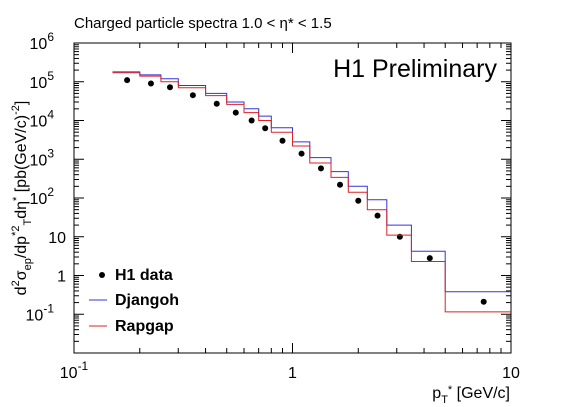 Image resolution: width=567 pixels, height=407 pixels. I want to click on x-axis-label: pT* [GeV/c], so click(471, 395).